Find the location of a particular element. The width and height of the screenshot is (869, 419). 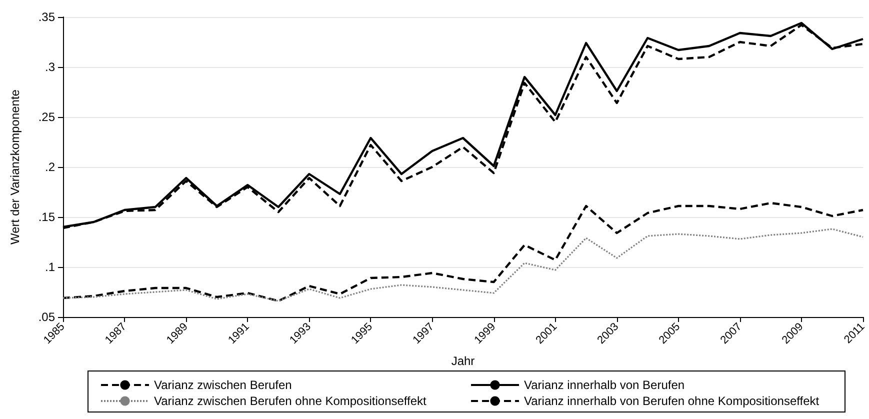

y-tick-label: .25 is located at coordinates (47, 117).